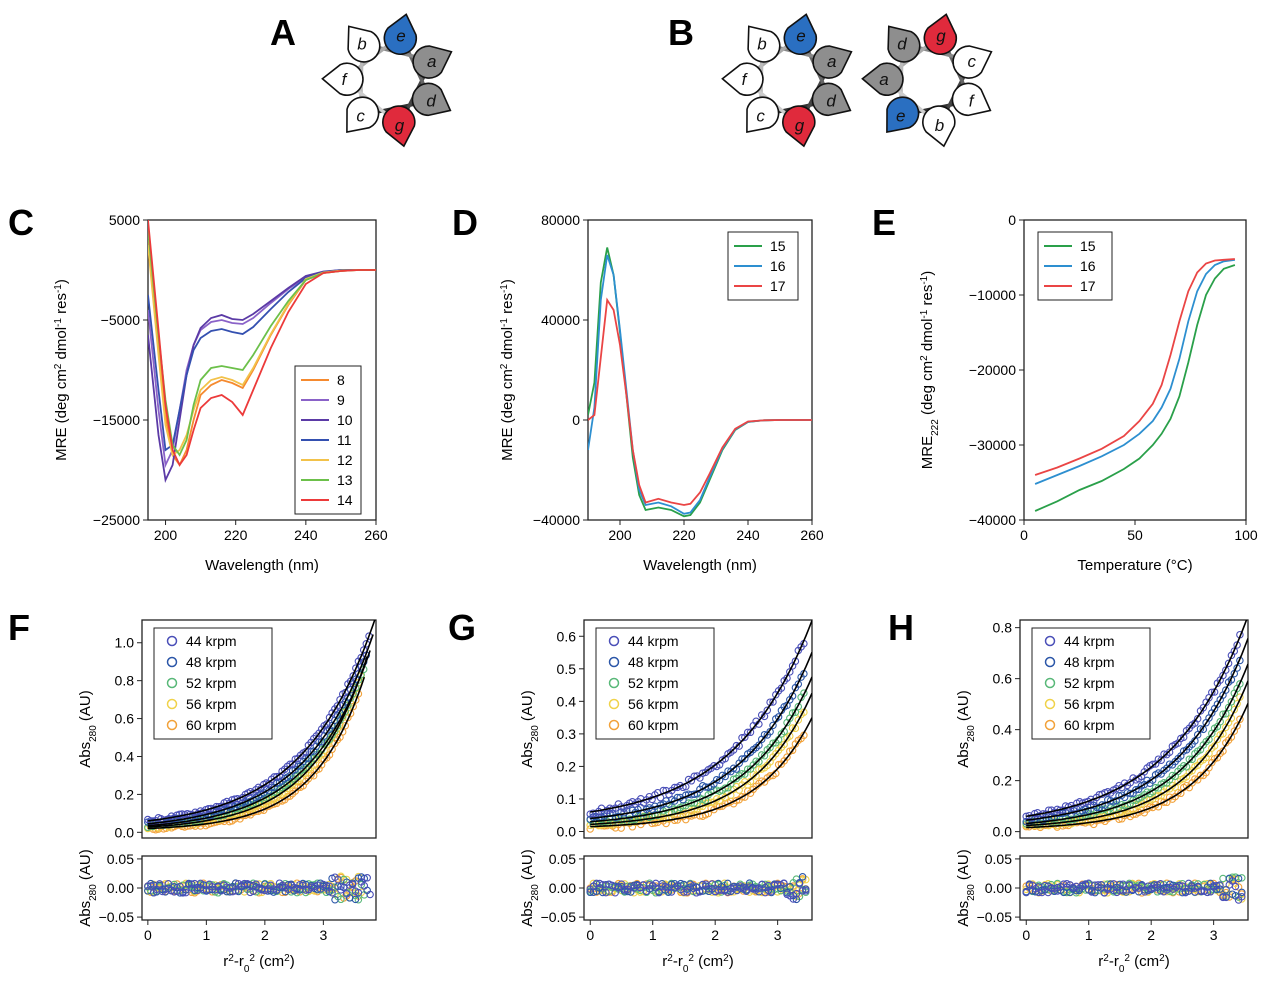 This screenshot has width=1266, height=982. I want to click on y-tick-label: 0.3, so click(567, 734).